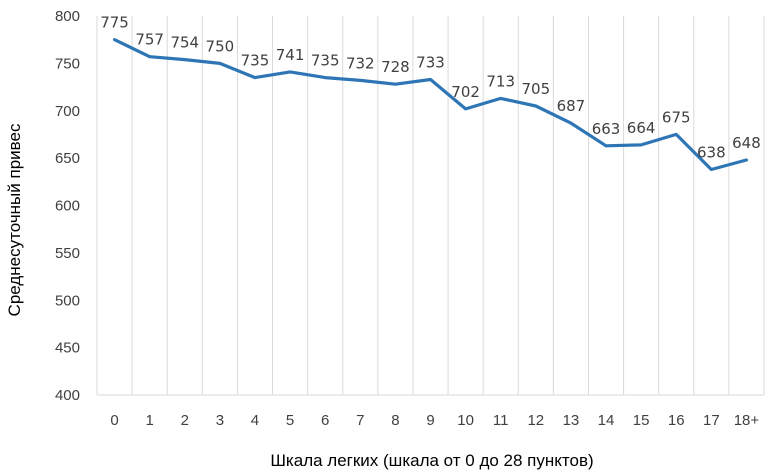  What do you see at coordinates (641, 128) in the screenshot?
I see `data-label: 664` at bounding box center [641, 128].